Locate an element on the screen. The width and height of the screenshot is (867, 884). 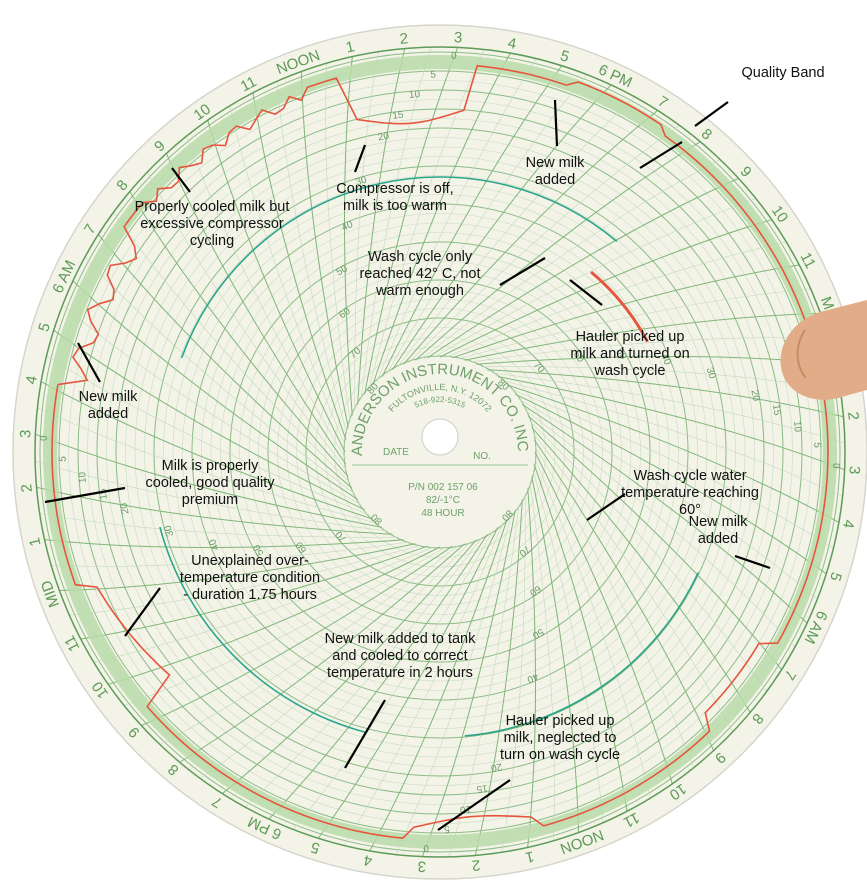
annotation: Quality Band is located at coordinates (782, 73).